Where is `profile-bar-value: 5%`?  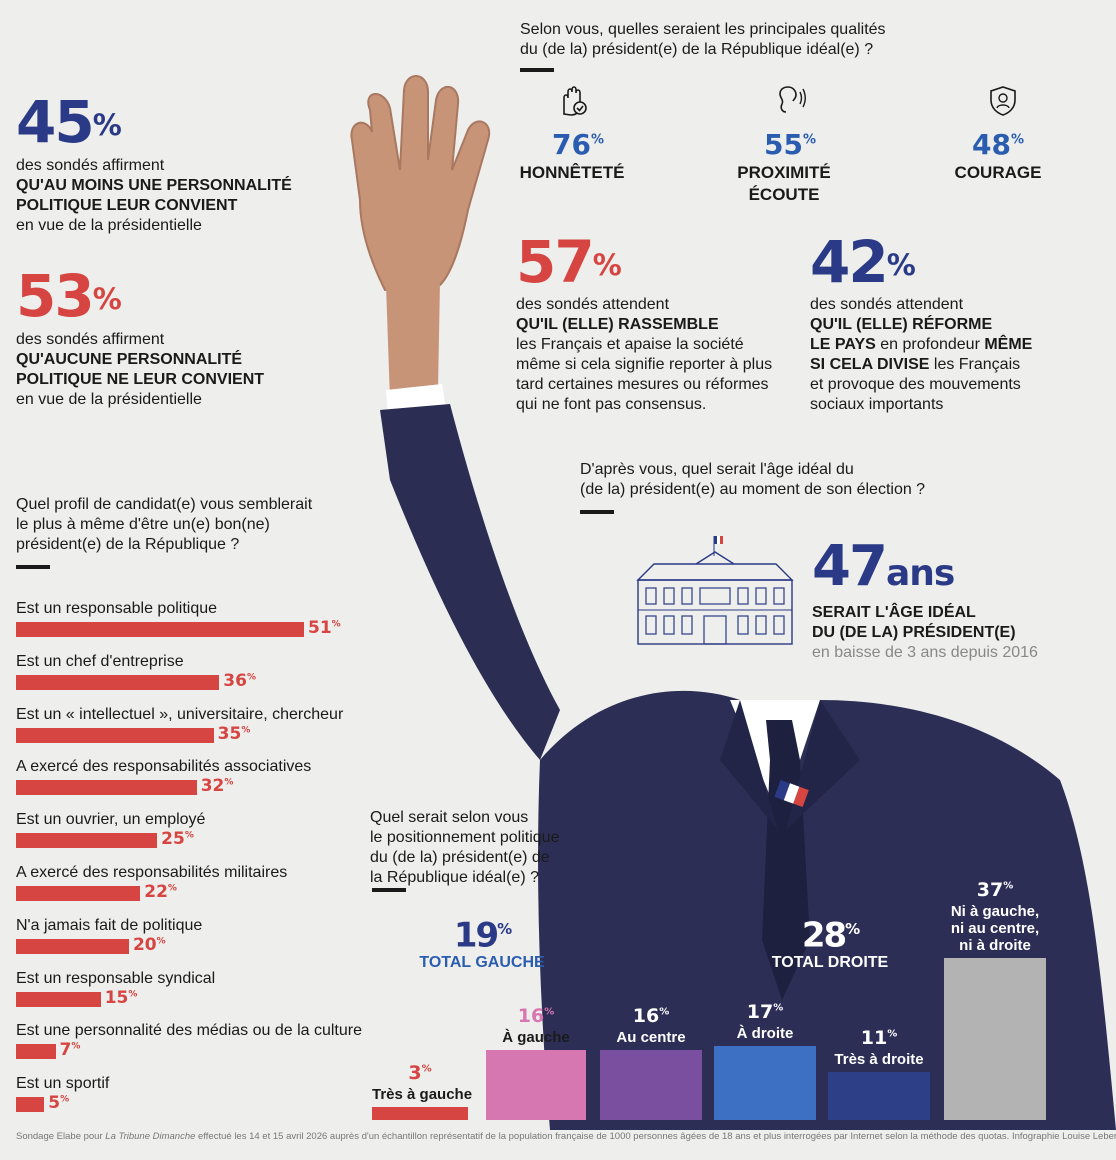
profile-bar-value: 5% is located at coordinates (59, 1103).